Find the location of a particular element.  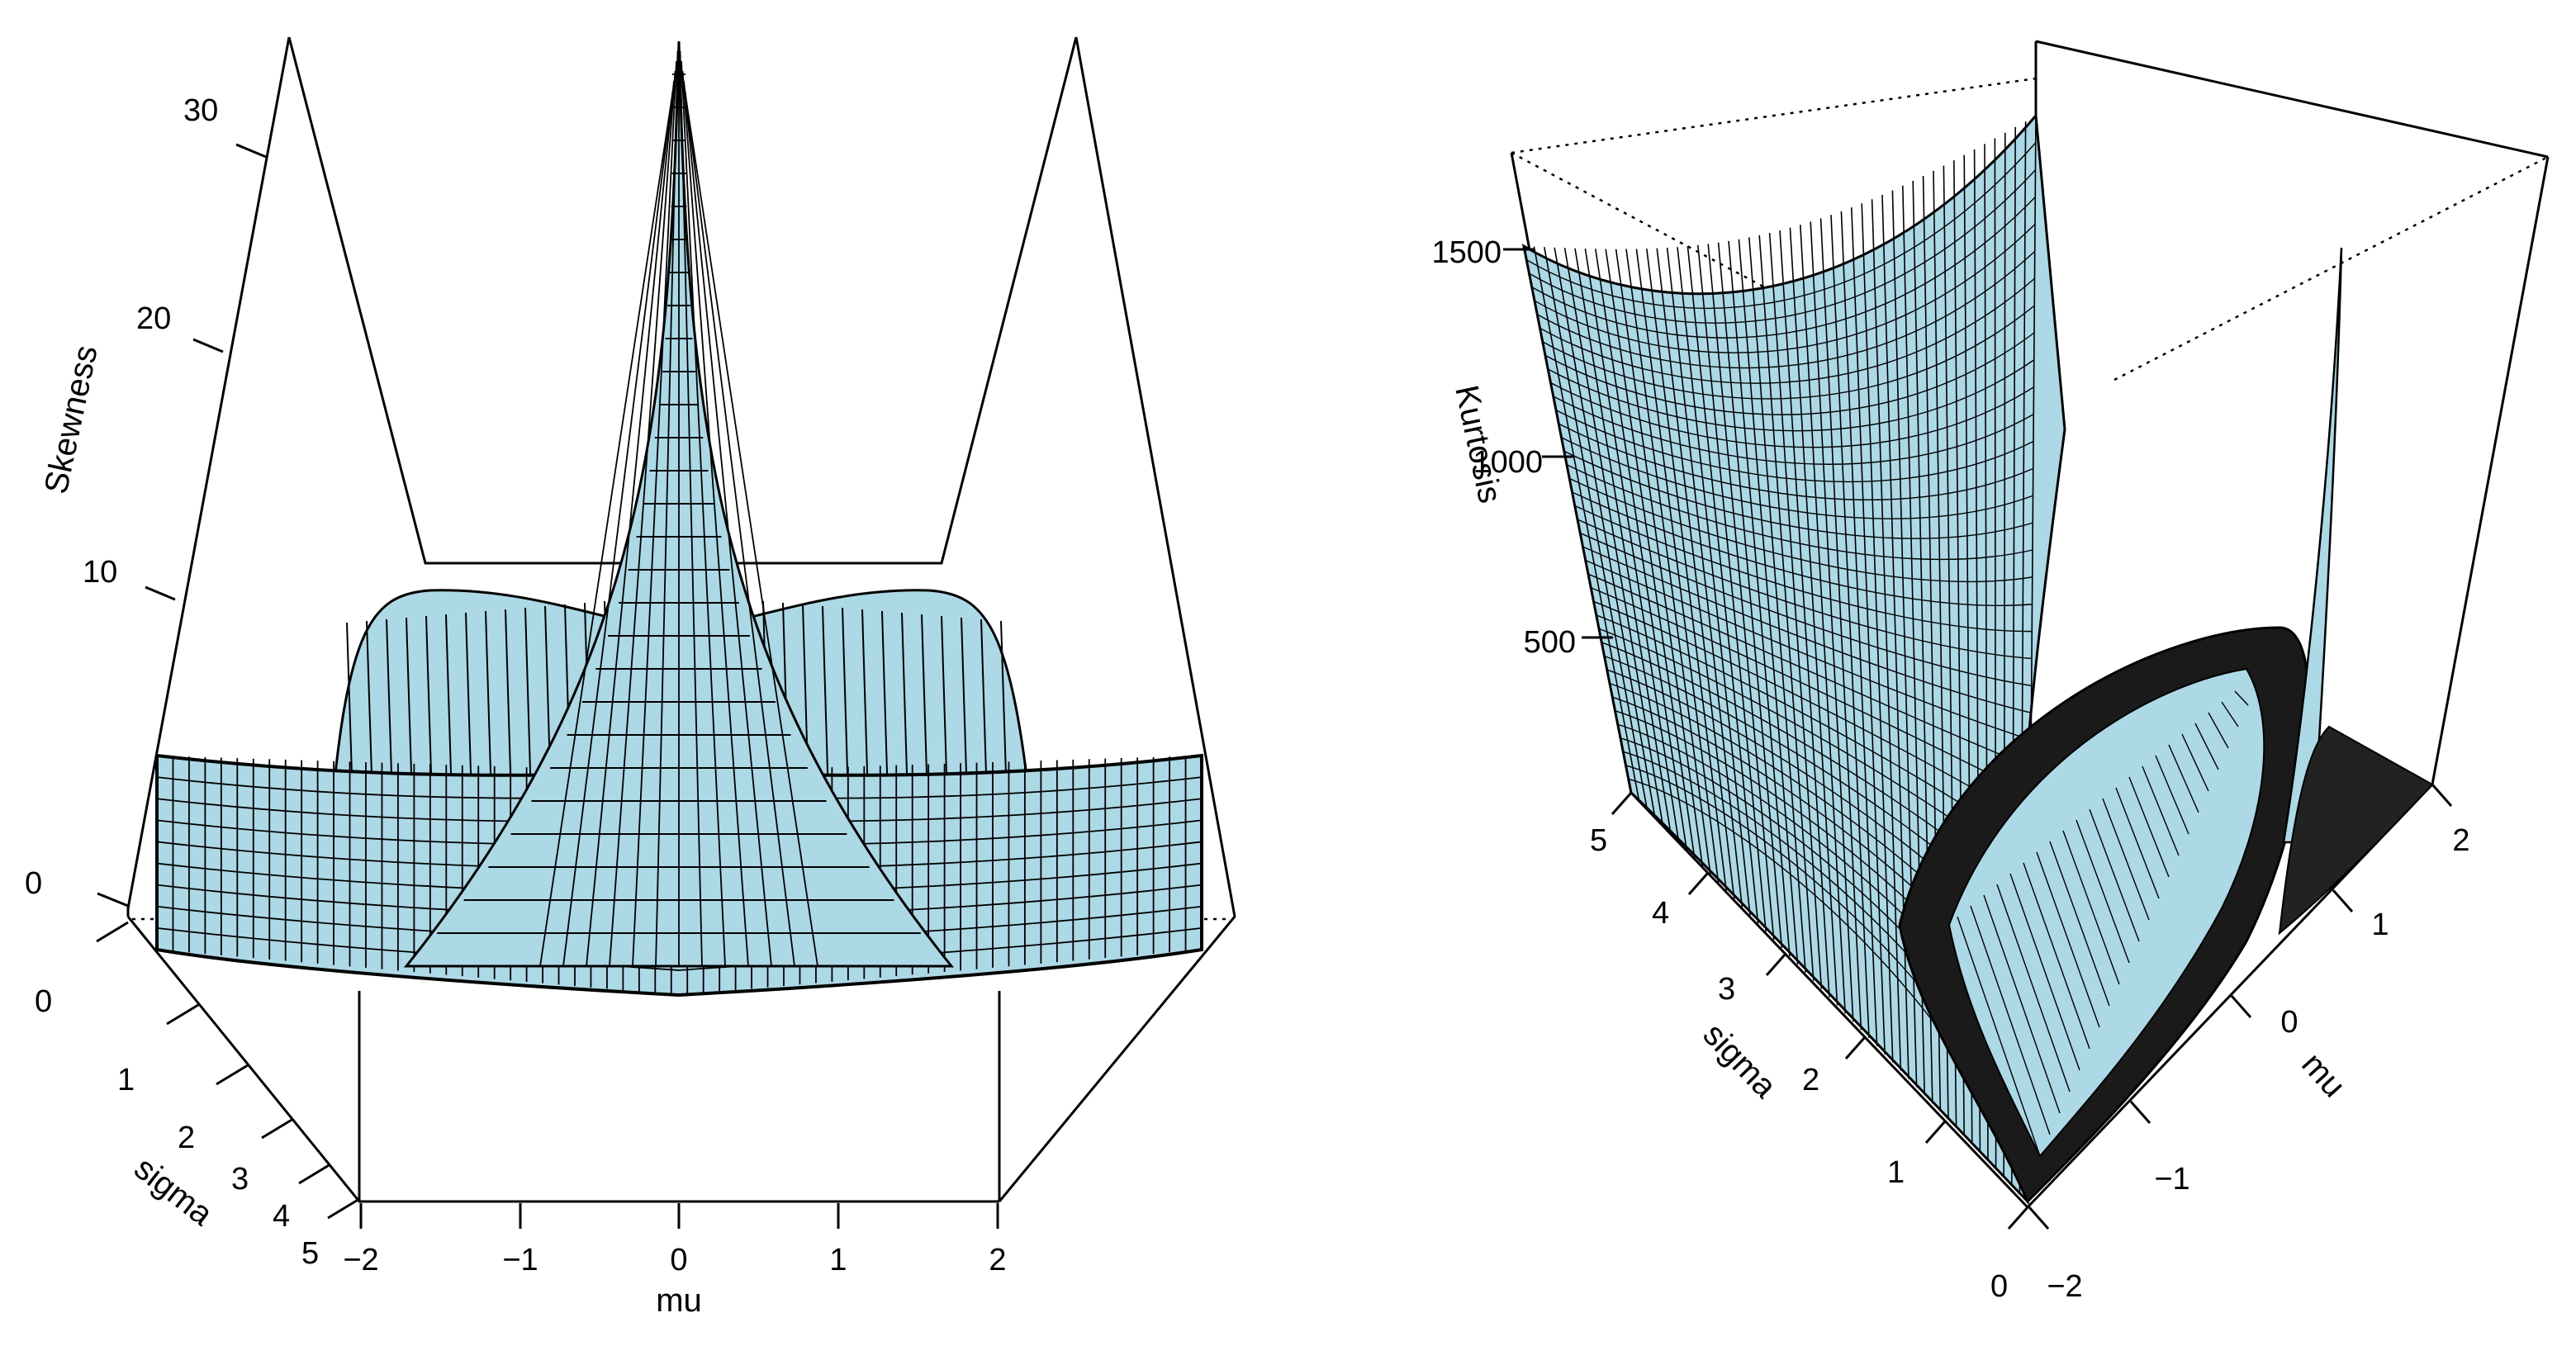

skew-sigma-axis: 0 1 2 3 4 5 sigma is located at coordinates (197, 1096).